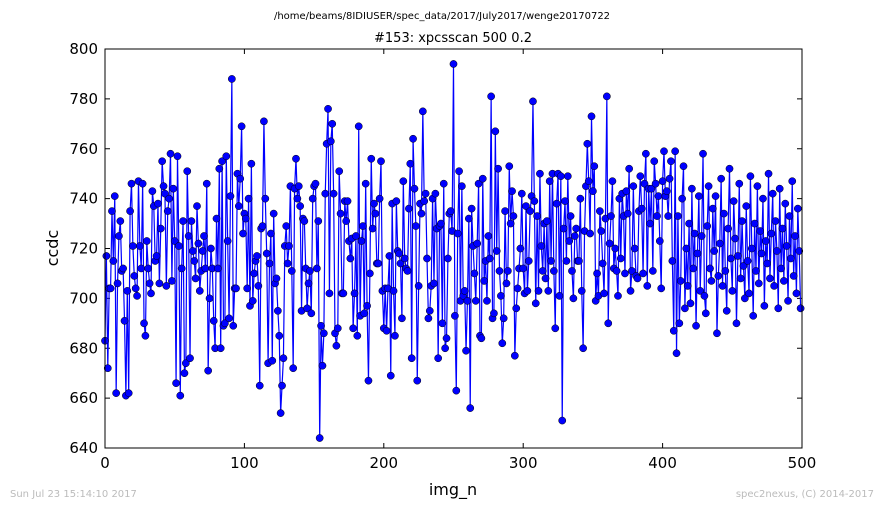  What do you see at coordinates (83, 298) in the screenshot?
I see `y-tick-label: 700` at bounding box center [83, 298].